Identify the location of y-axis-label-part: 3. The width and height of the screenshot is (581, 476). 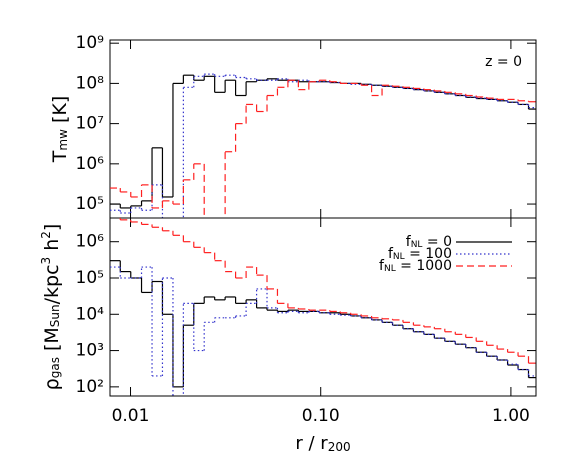
(46, 261).